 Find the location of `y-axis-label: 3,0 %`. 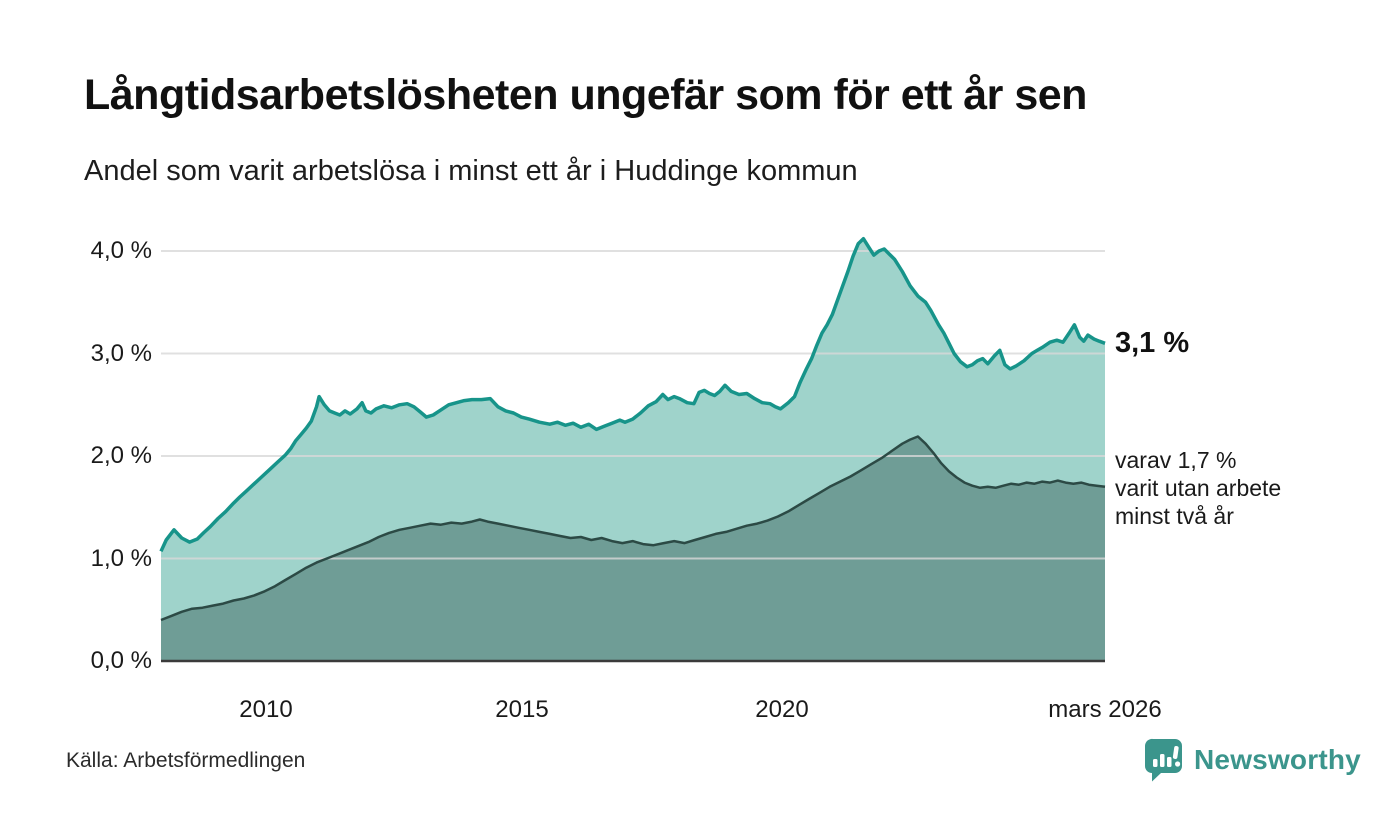

y-axis-label: 3,0 % is located at coordinates (121, 353).